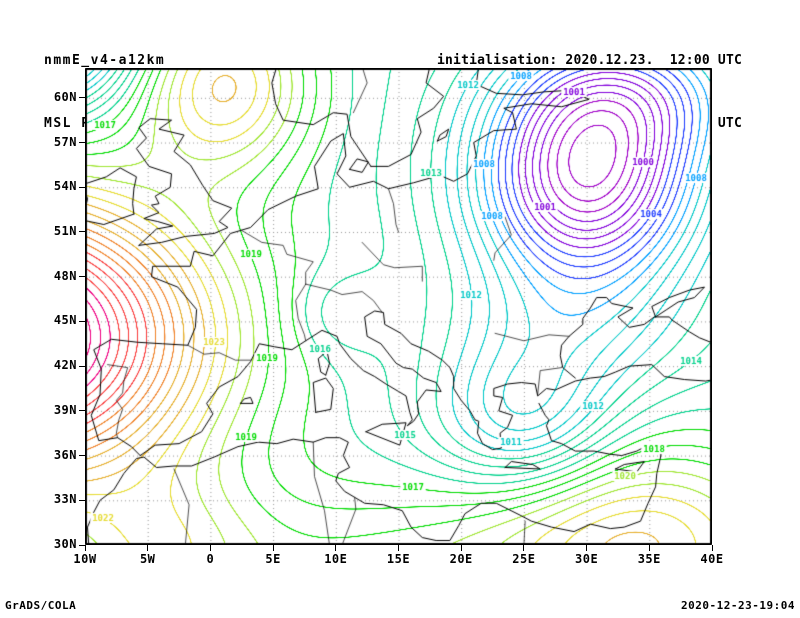 Image resolution: width=800 pixels, height=618 pixels. I want to click on lon-tick-label: 5E, so click(273, 559).